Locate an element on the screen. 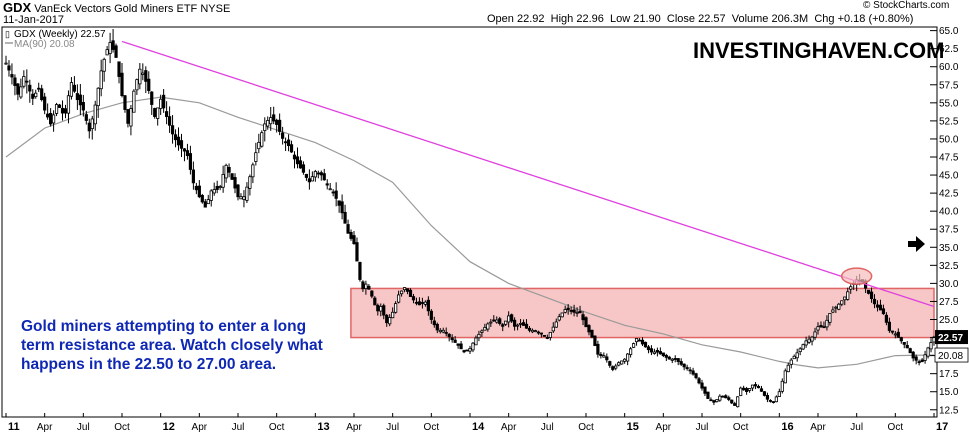 Image resolution: width=969 pixels, height=434 pixels. legend-box is located at coordinates (54, 39).